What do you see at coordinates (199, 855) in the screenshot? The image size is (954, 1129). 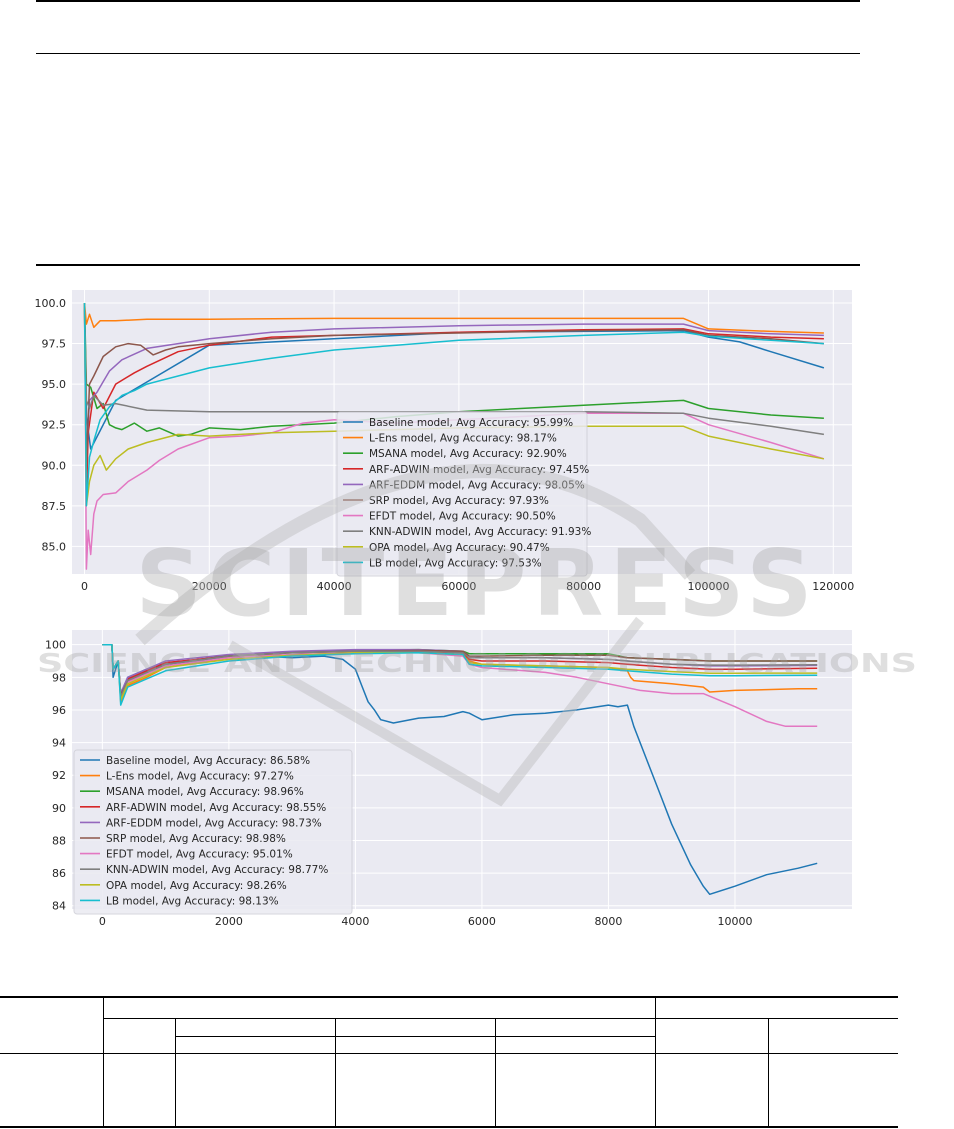 I see `legend-label: EFDT model, Avg Accuracy: 95.01%` at bounding box center [199, 855].